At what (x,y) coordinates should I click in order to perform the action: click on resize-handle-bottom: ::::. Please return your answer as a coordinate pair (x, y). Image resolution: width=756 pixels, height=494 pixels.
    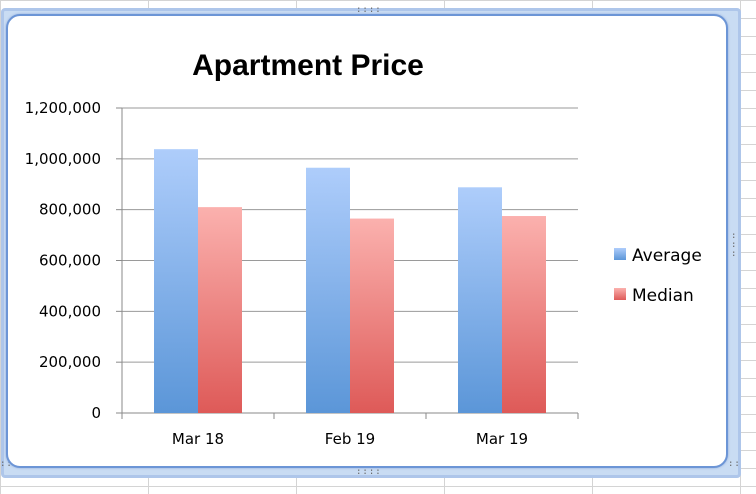
    Looking at the image, I should click on (369, 472).